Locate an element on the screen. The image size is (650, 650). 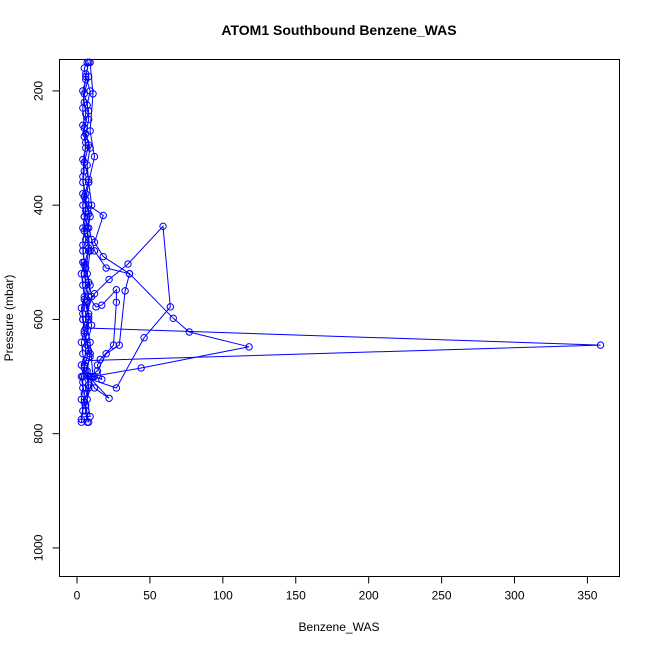
x-axis: 0 50 100 150 200 250 300 350 is located at coordinates (336, 589).